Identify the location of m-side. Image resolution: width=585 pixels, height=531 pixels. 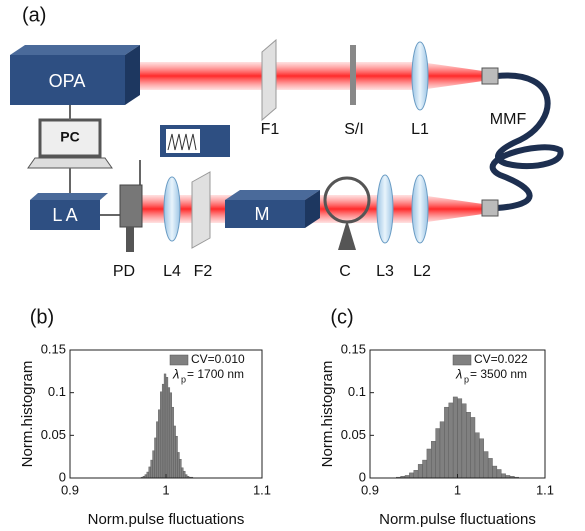
(312, 209).